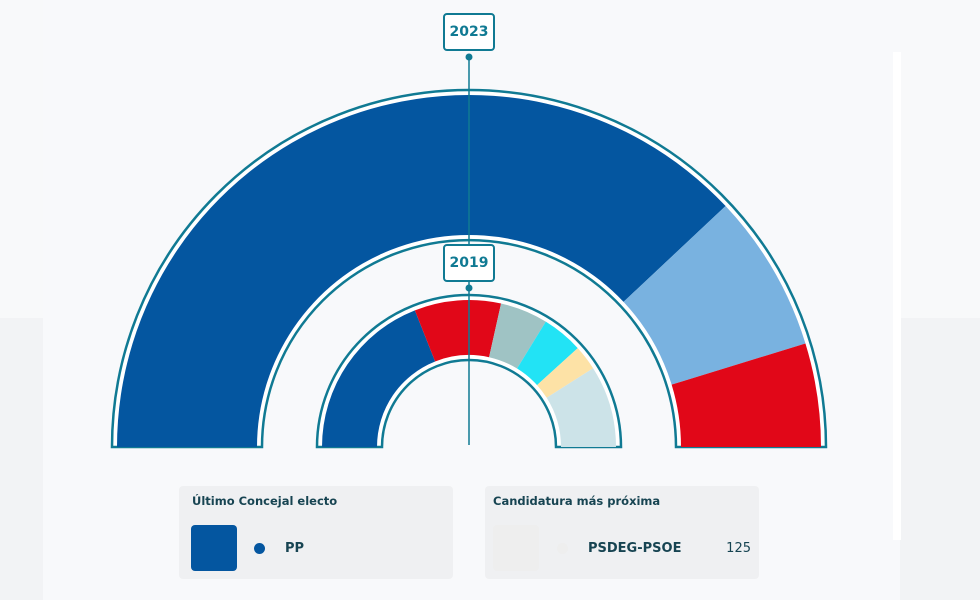 Image resolution: width=980 pixels, height=600 pixels. I want to click on panel-title: Candidatura más próxima, so click(577, 501).